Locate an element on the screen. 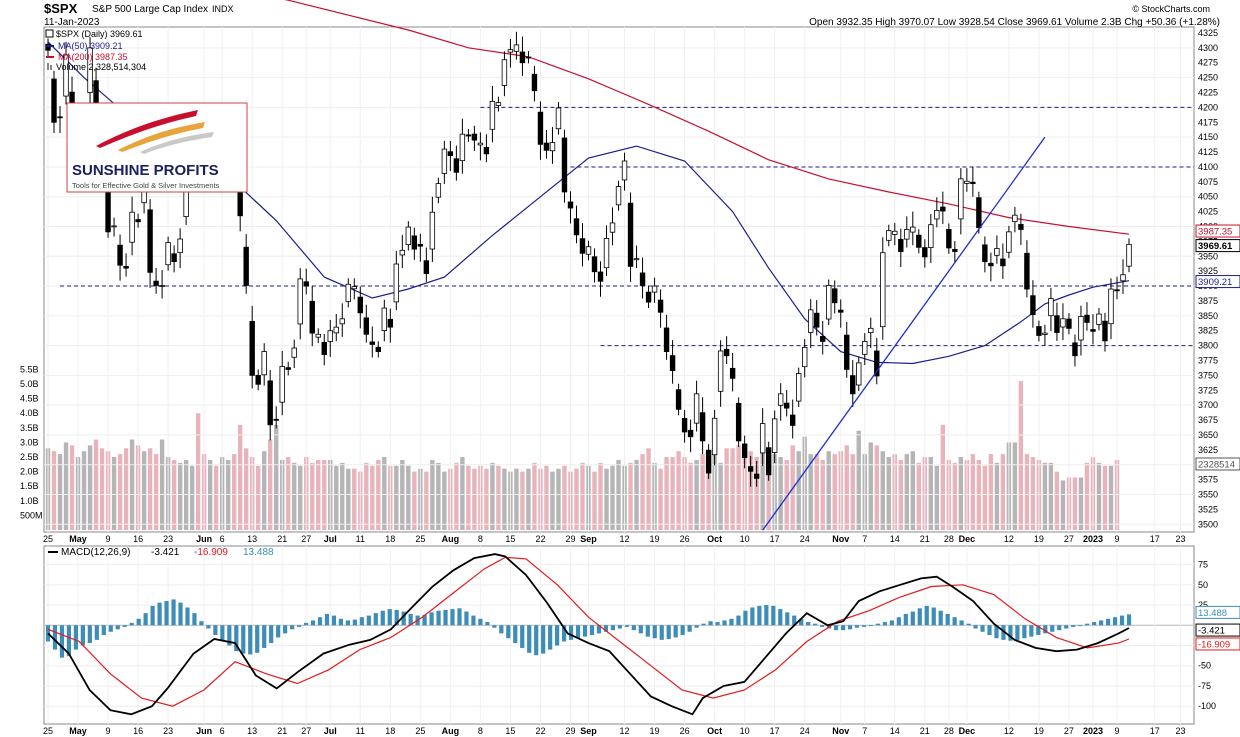 Image resolution: width=1240 pixels, height=737 pixels. signal-last-value-box is located at coordinates (1217, 644).